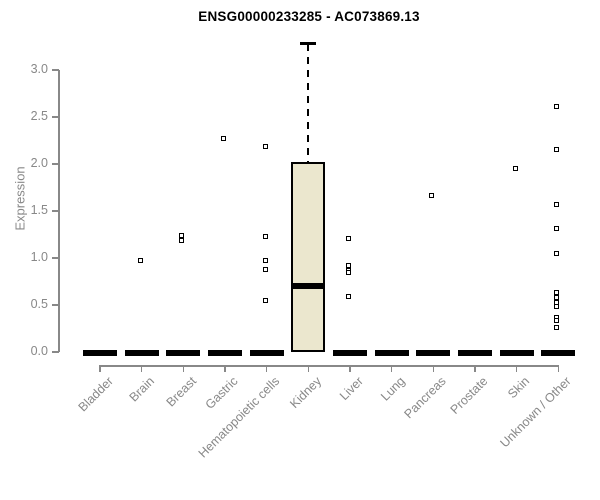  I want to click on box-body, so click(308, 257).